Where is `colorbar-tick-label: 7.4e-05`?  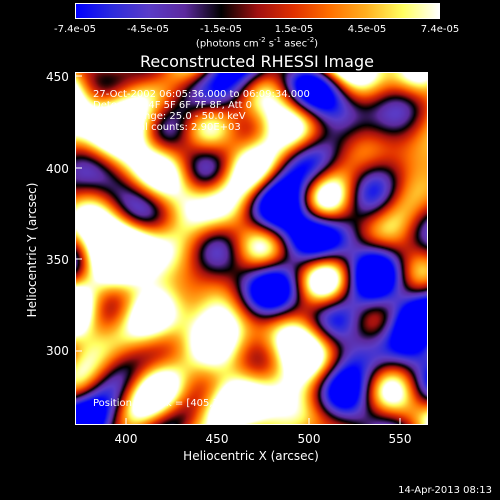 colorbar-tick-label: 7.4e-05 is located at coordinates (440, 29).